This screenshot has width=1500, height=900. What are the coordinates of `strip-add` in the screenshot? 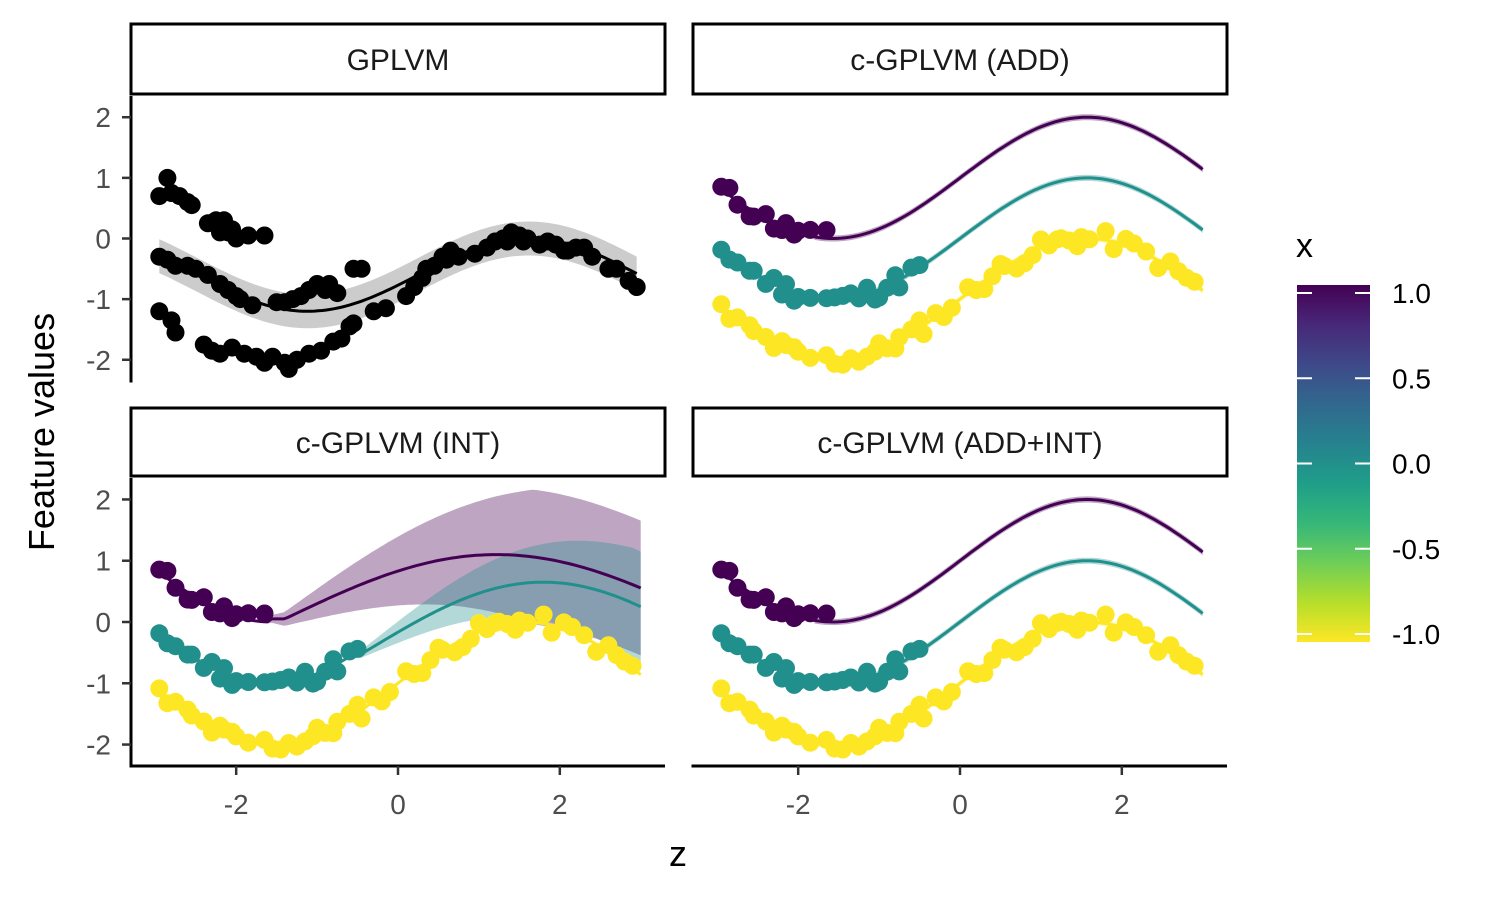 It's located at (960, 59).